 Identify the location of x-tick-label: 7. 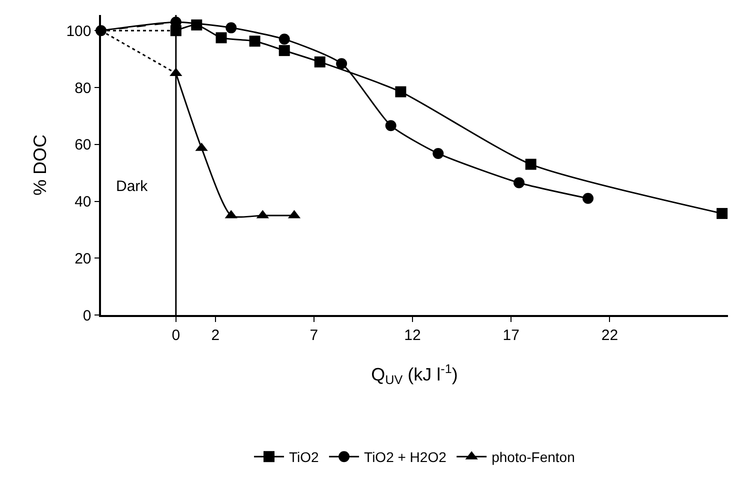
(314, 335).